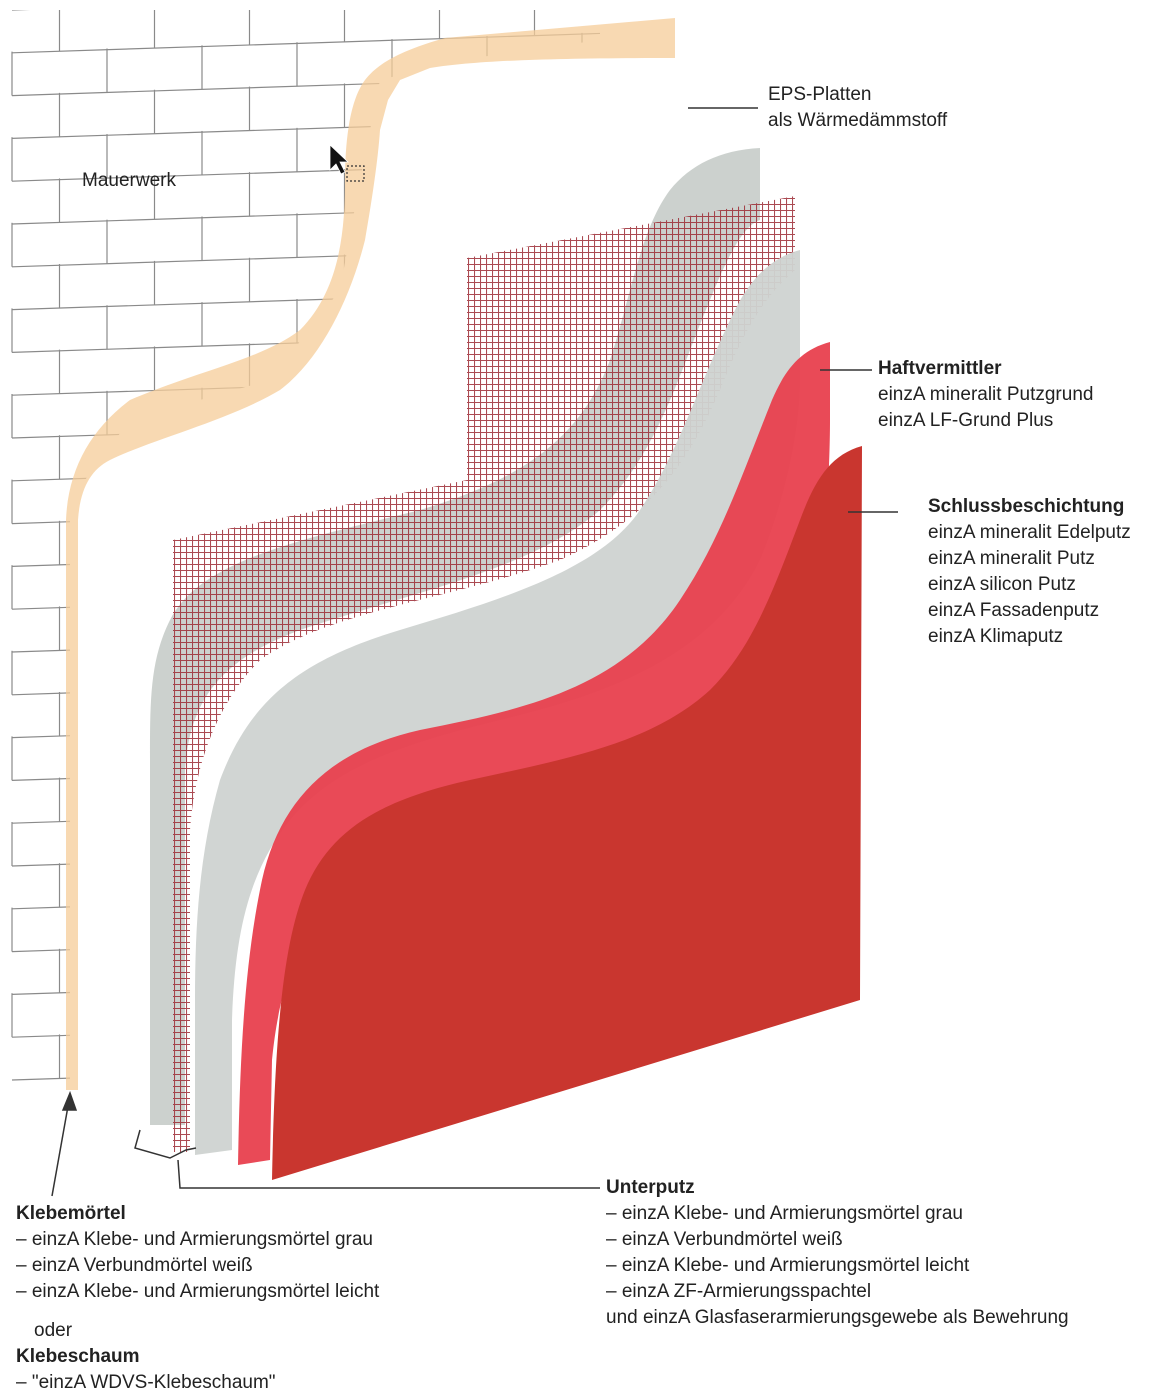 Image resolution: width=1168 pixels, height=1396 pixels. I want to click on label-mauerwerk: Mauerwerk, so click(129, 181).